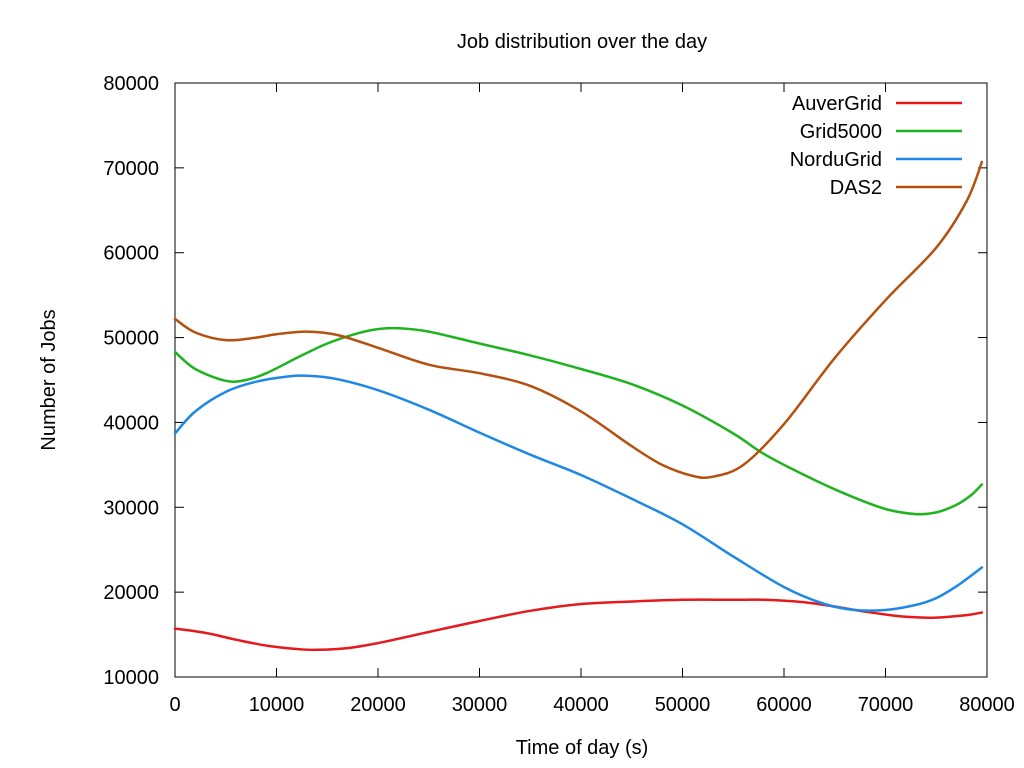 The height and width of the screenshot is (768, 1024). I want to click on legend-label-das2: DAS2, so click(856, 188).